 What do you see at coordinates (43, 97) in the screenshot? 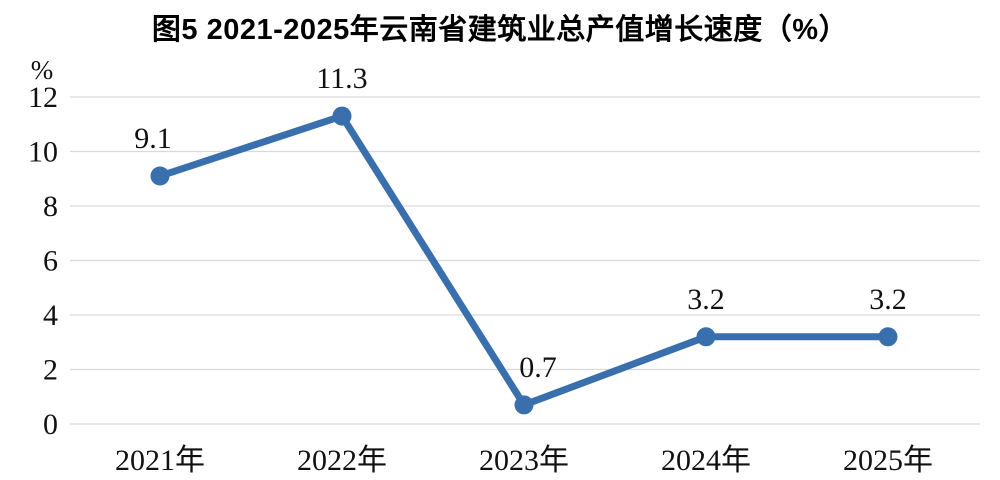
I see `y-tick-label: 12` at bounding box center [43, 97].